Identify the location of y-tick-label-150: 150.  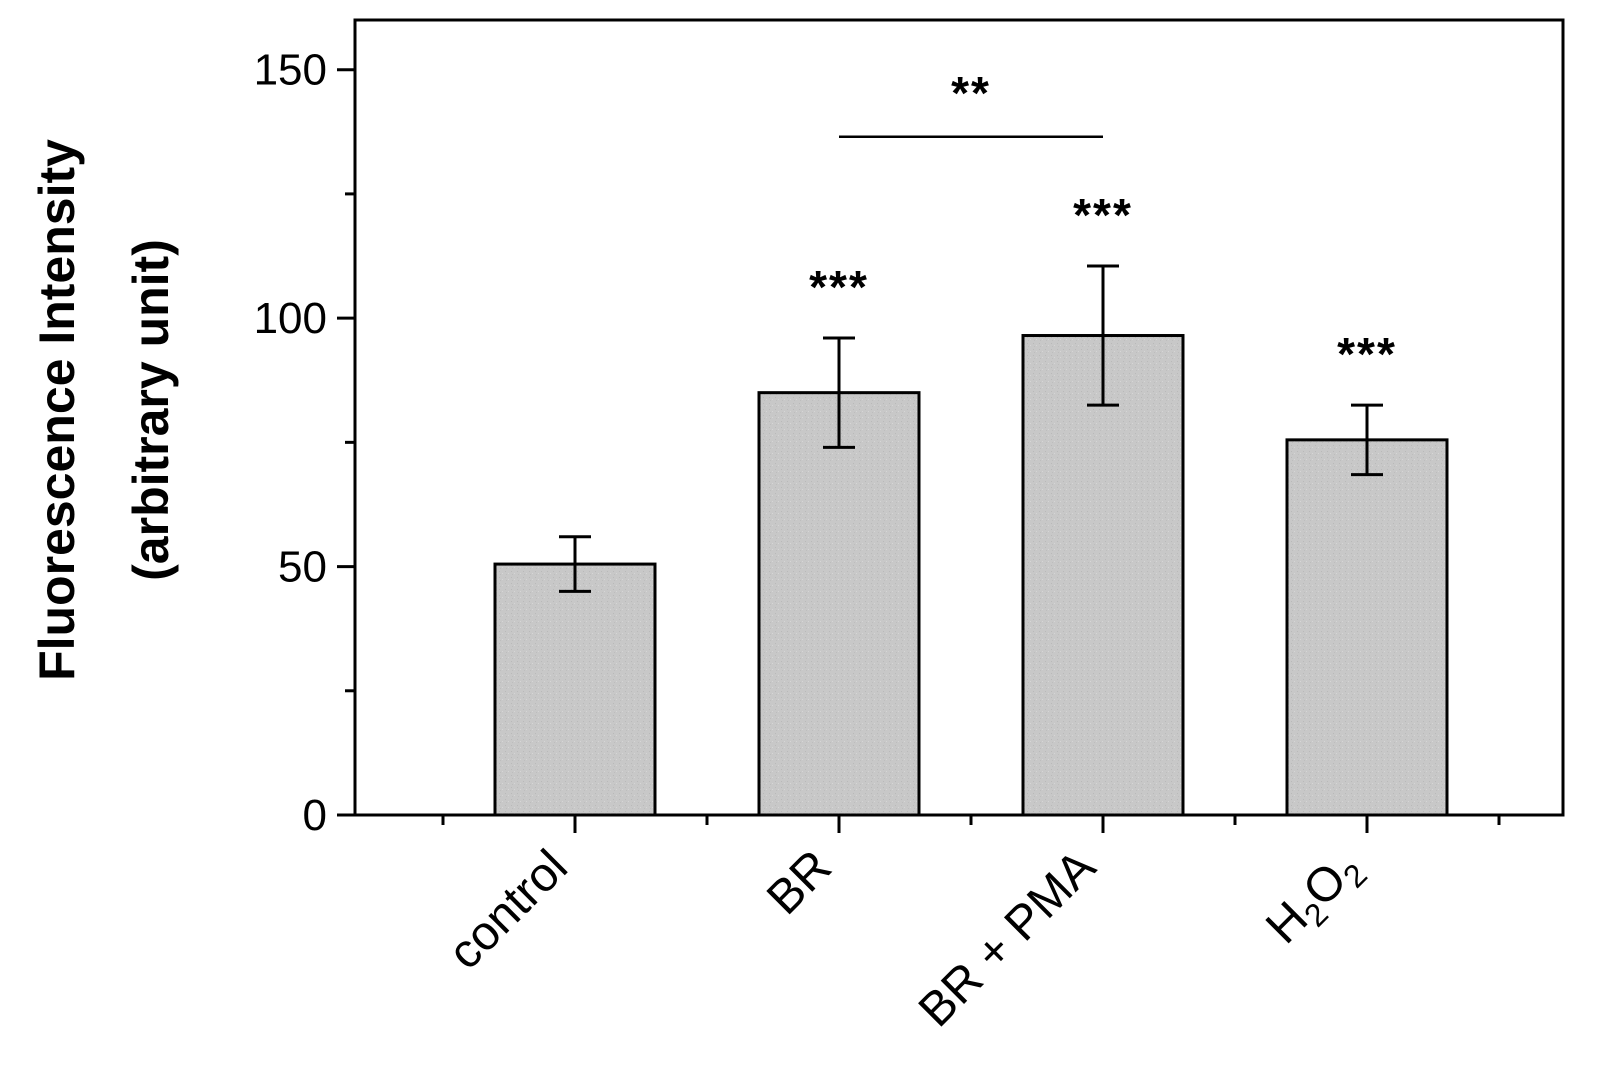
(290, 70).